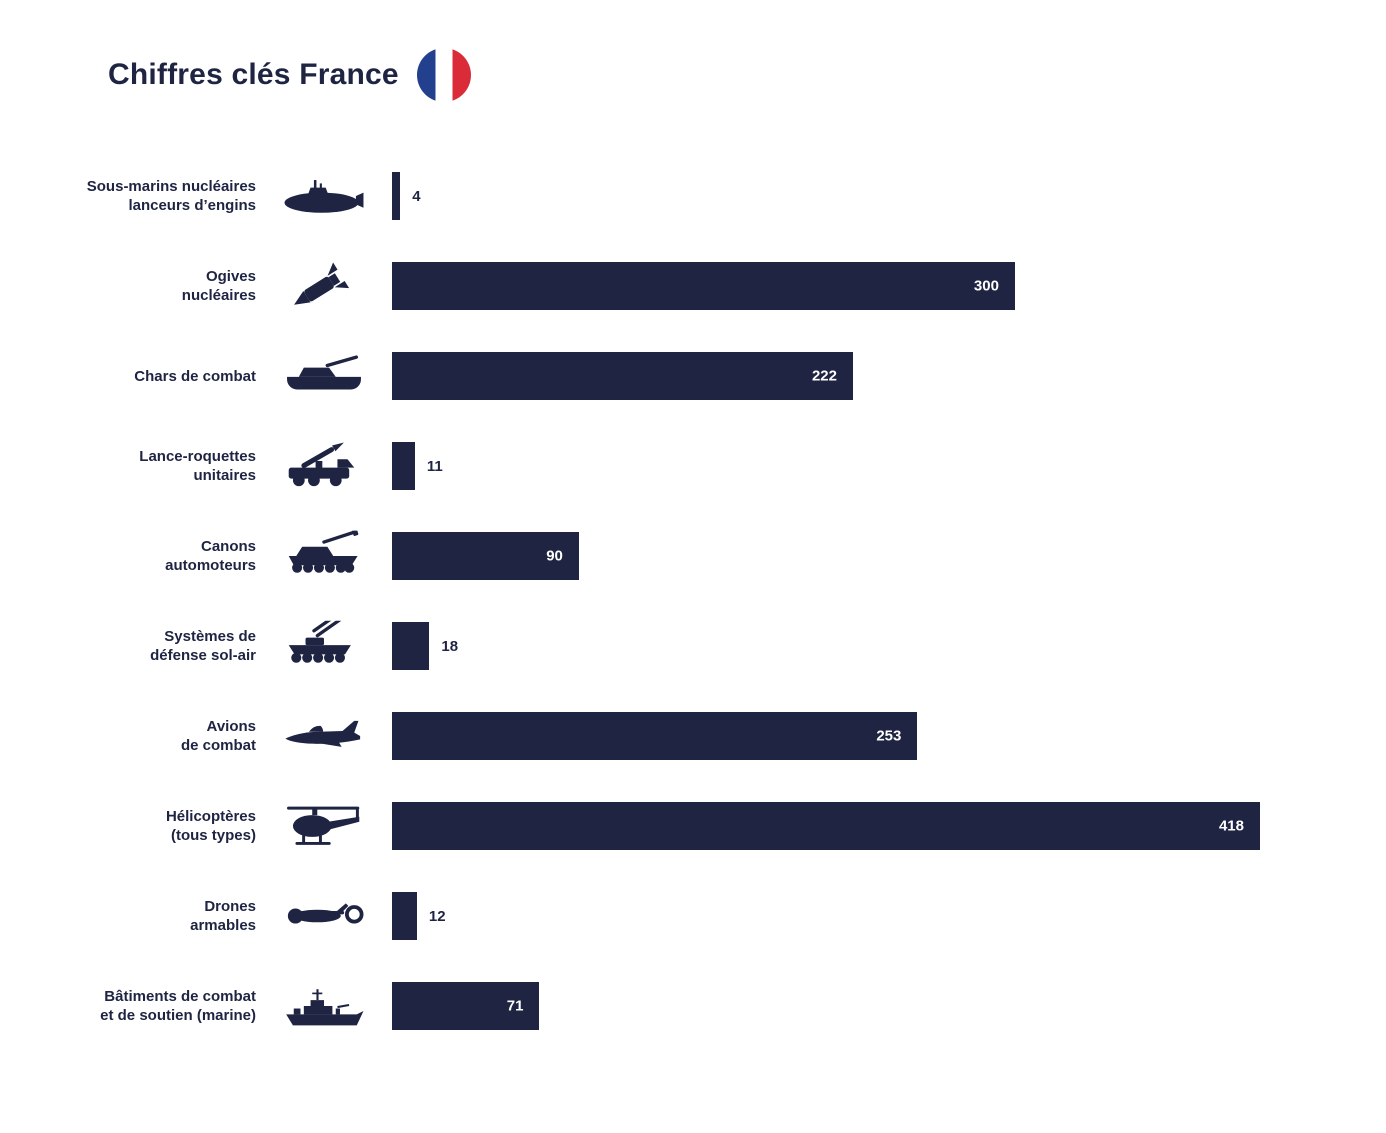  I want to click on header: Chiffres clés France, so click(289, 75).